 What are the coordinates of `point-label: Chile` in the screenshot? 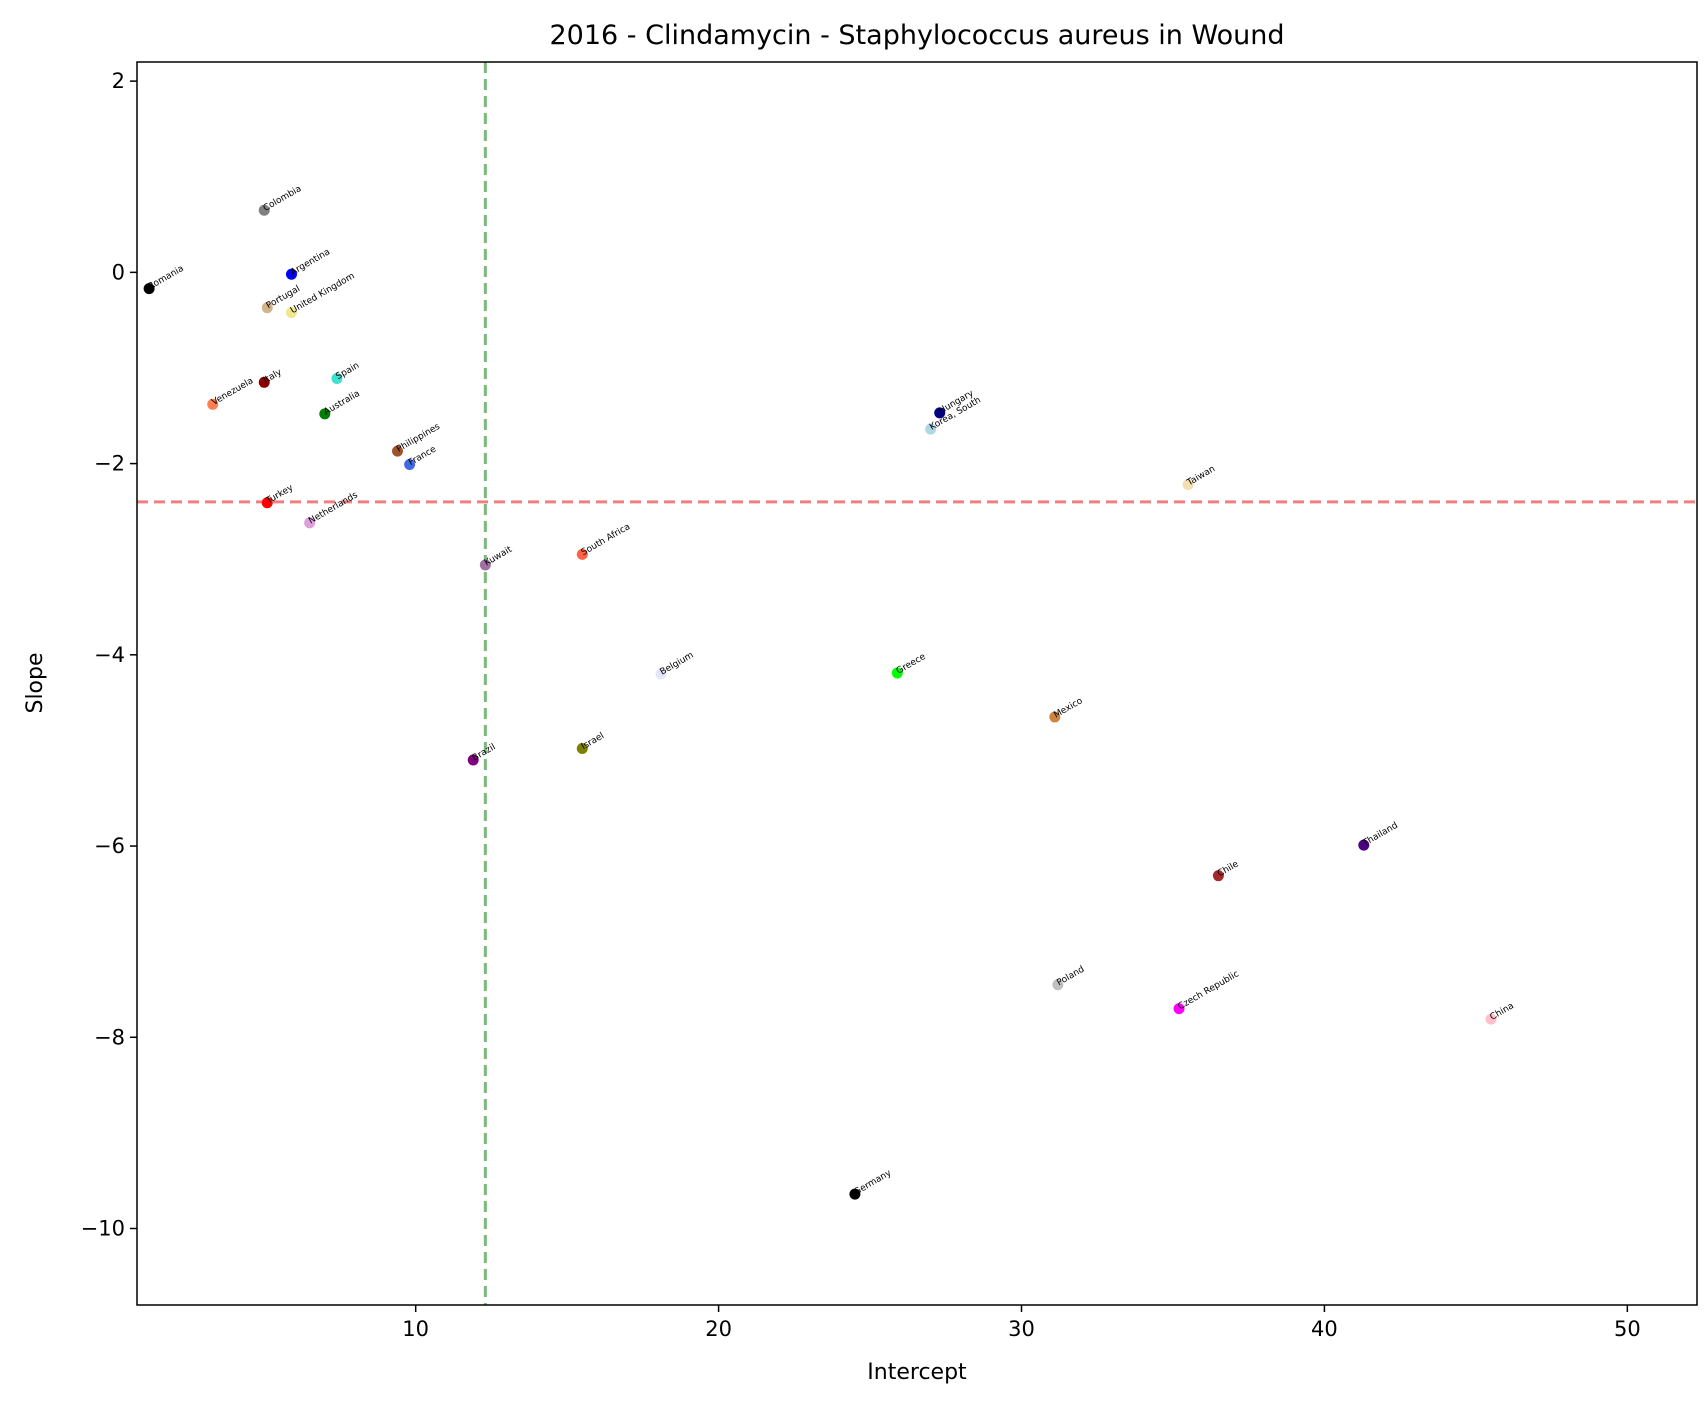 It's located at (1228, 869).